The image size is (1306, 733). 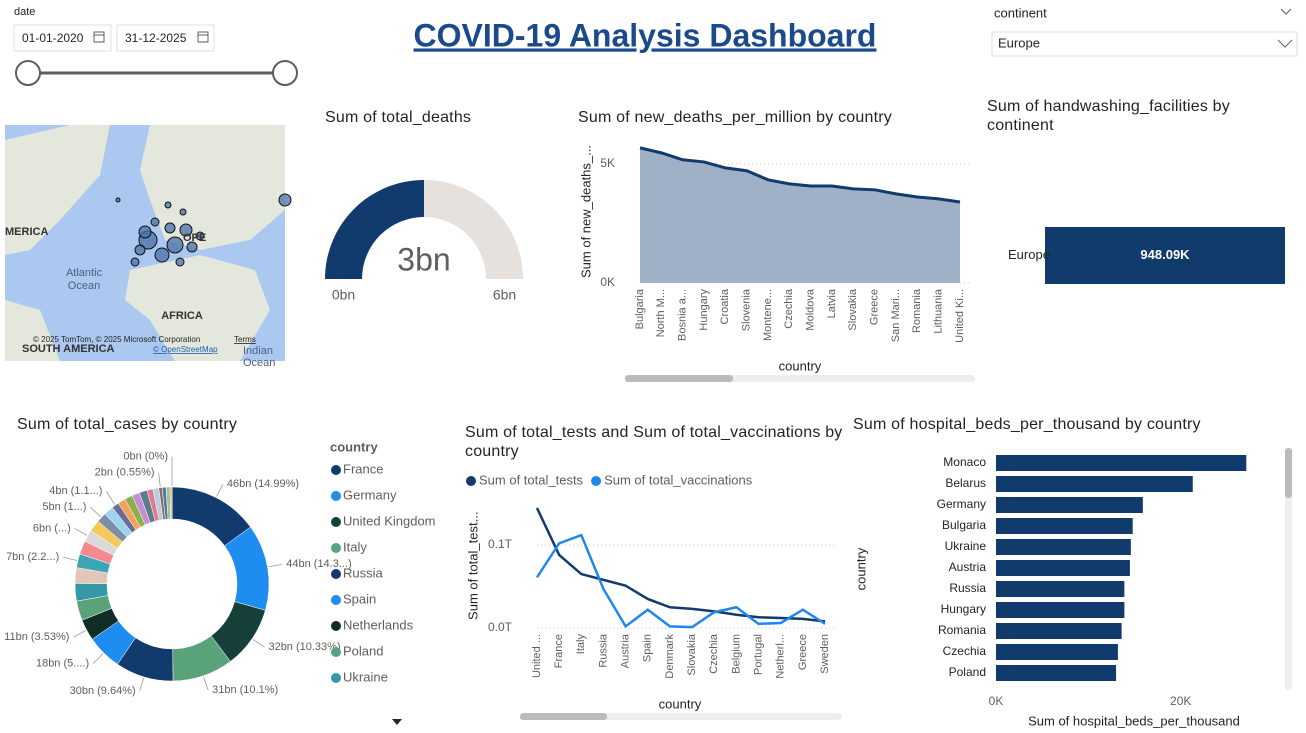 What do you see at coordinates (645, 35) in the screenshot?
I see `dashboard-title: COVID-19 Analysis Dashboard` at bounding box center [645, 35].